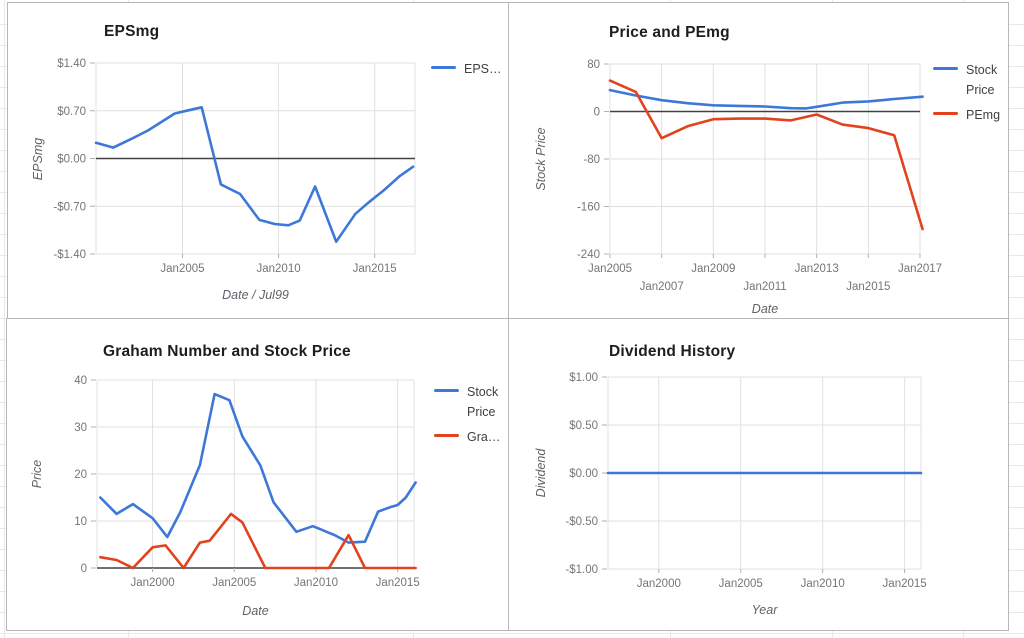 This screenshot has height=638, width=1024. What do you see at coordinates (983, 115) in the screenshot?
I see `legend-label: PEmg` at bounding box center [983, 115].